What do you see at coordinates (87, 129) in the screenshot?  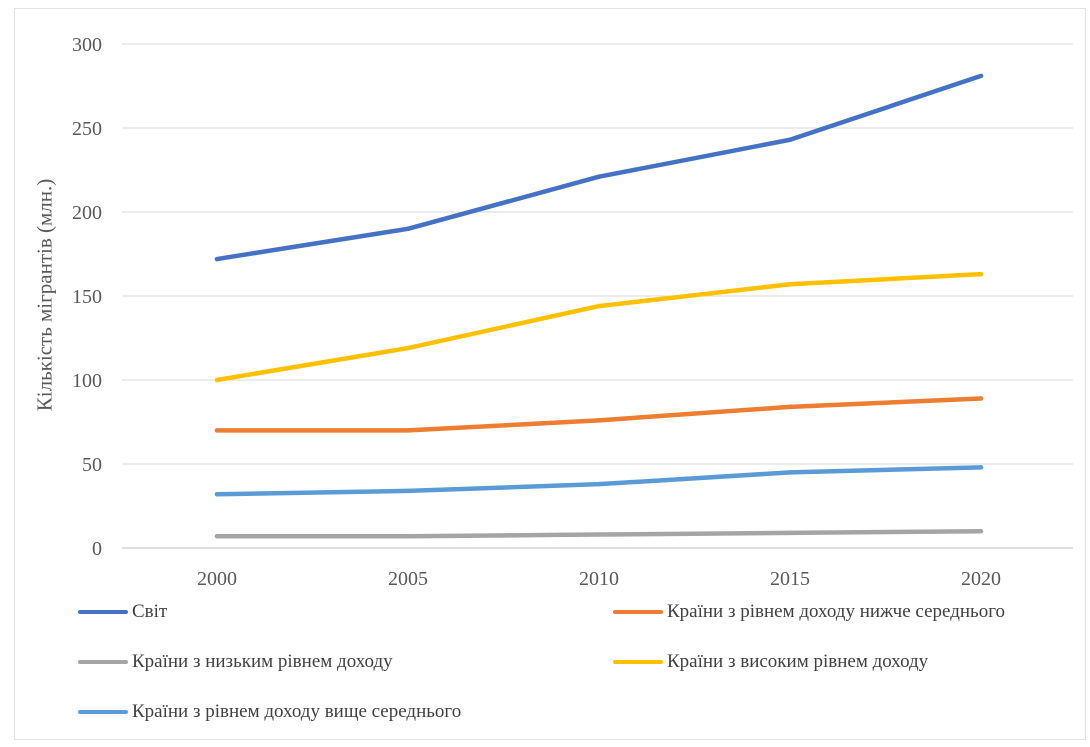 I see `y-tick-label: 250` at bounding box center [87, 129].